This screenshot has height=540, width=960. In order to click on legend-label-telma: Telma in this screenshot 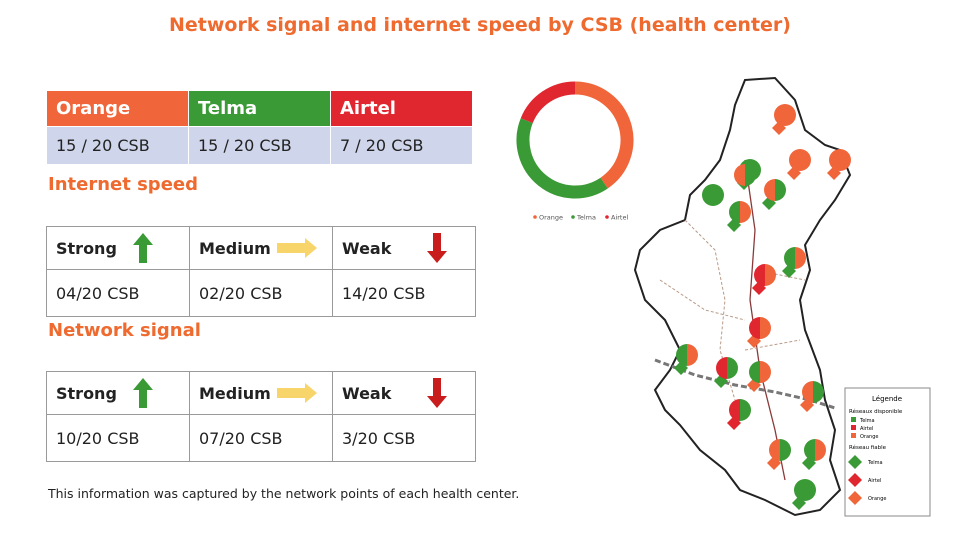, I will do `click(586, 218)`.